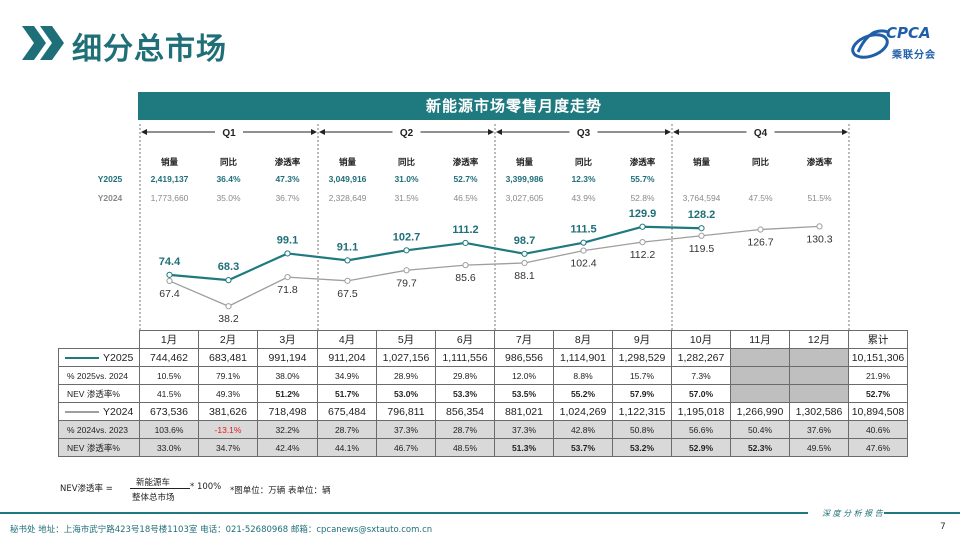  I want to click on quarter-label: Q1, so click(229, 133).